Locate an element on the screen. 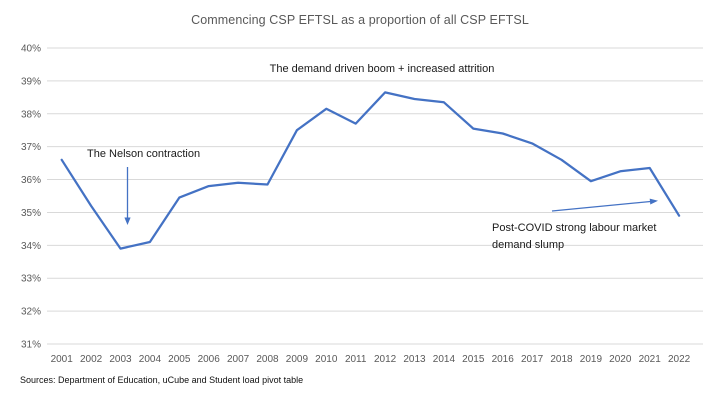 Image resolution: width=720 pixels, height=405 pixels. annotation-post-covid-line1: Post-COVID strong labour market is located at coordinates (574, 228).